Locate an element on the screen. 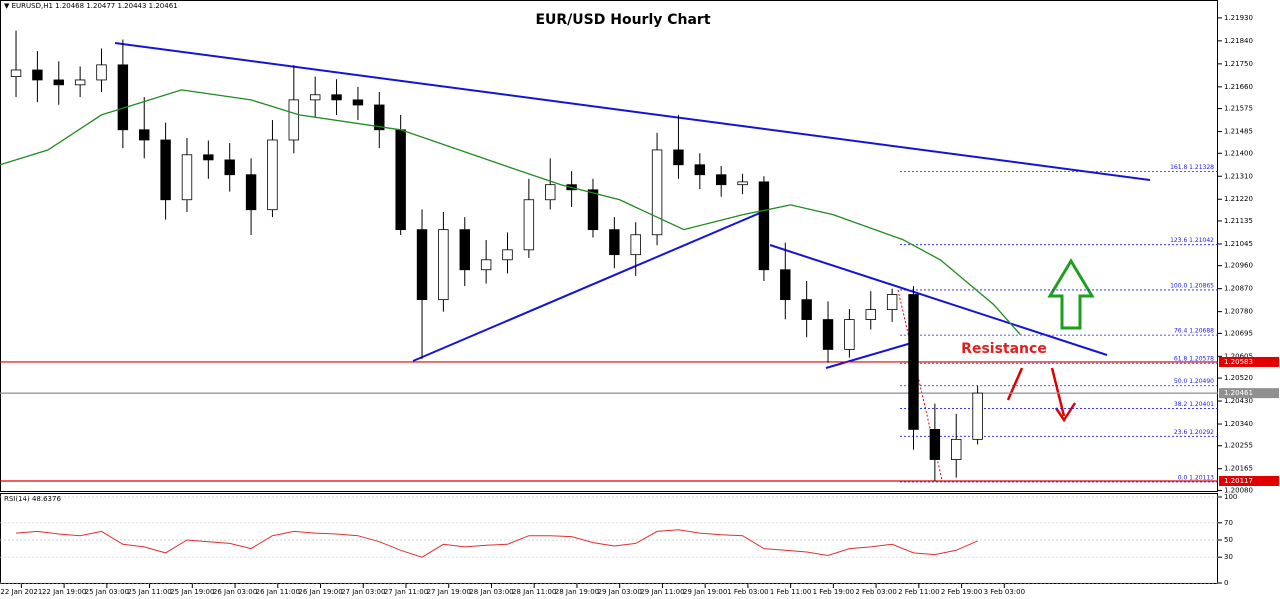 The image size is (1280, 599). y-tick-label: 1.21400 is located at coordinates (1238, 153).